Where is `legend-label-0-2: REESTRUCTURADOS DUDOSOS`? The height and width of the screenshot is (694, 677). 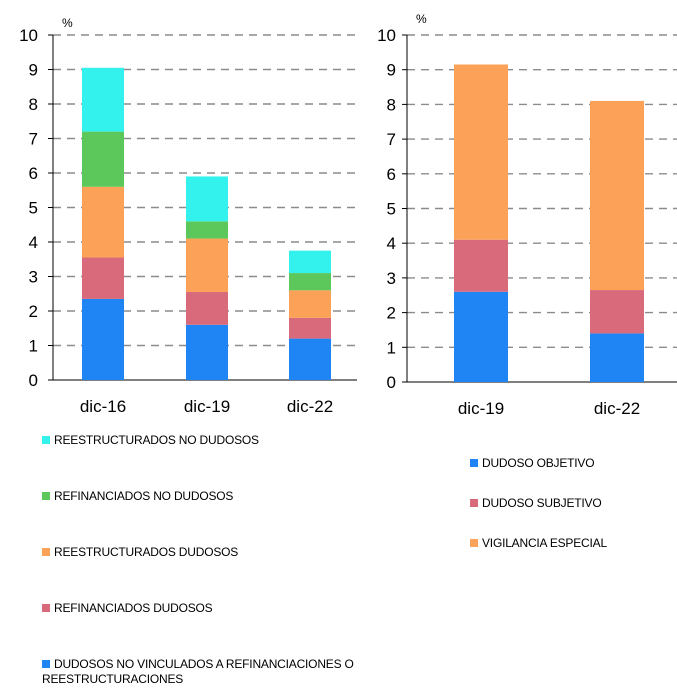
legend-label-0-2: REESTRUCTURADOS DUDOSOS is located at coordinates (146, 552).